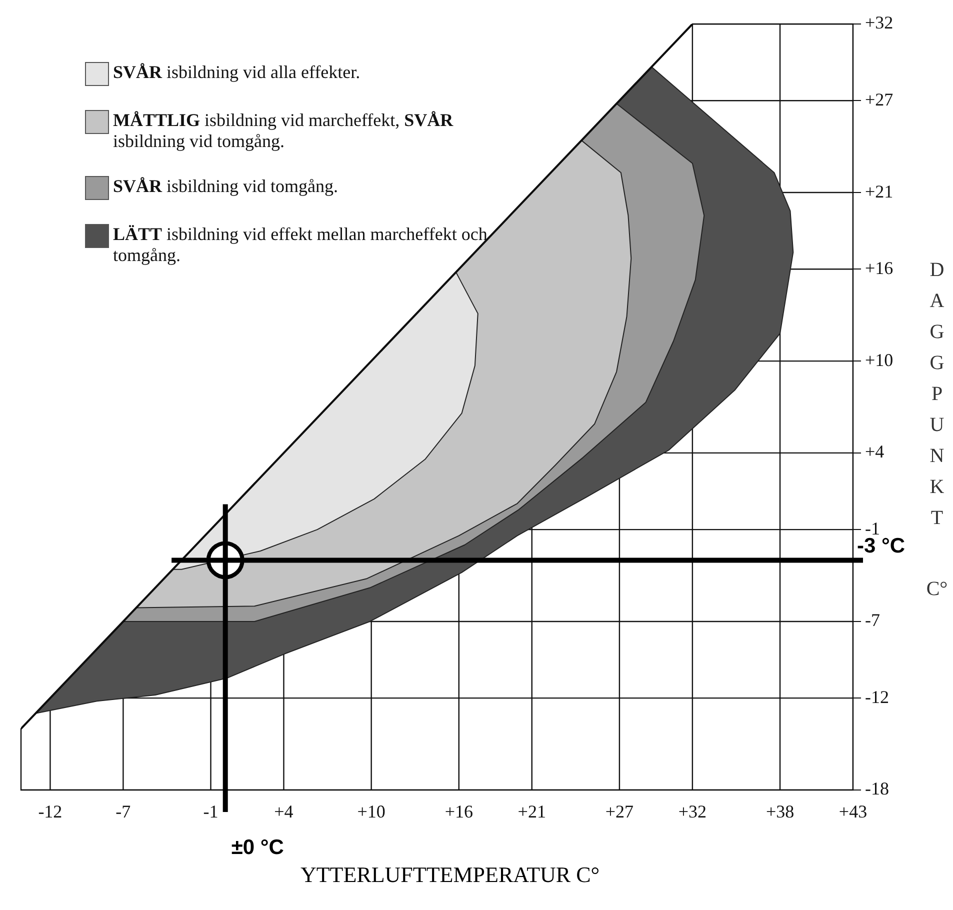 The image size is (953, 910). I want to click on y-tick-label: +4, so click(874, 452).